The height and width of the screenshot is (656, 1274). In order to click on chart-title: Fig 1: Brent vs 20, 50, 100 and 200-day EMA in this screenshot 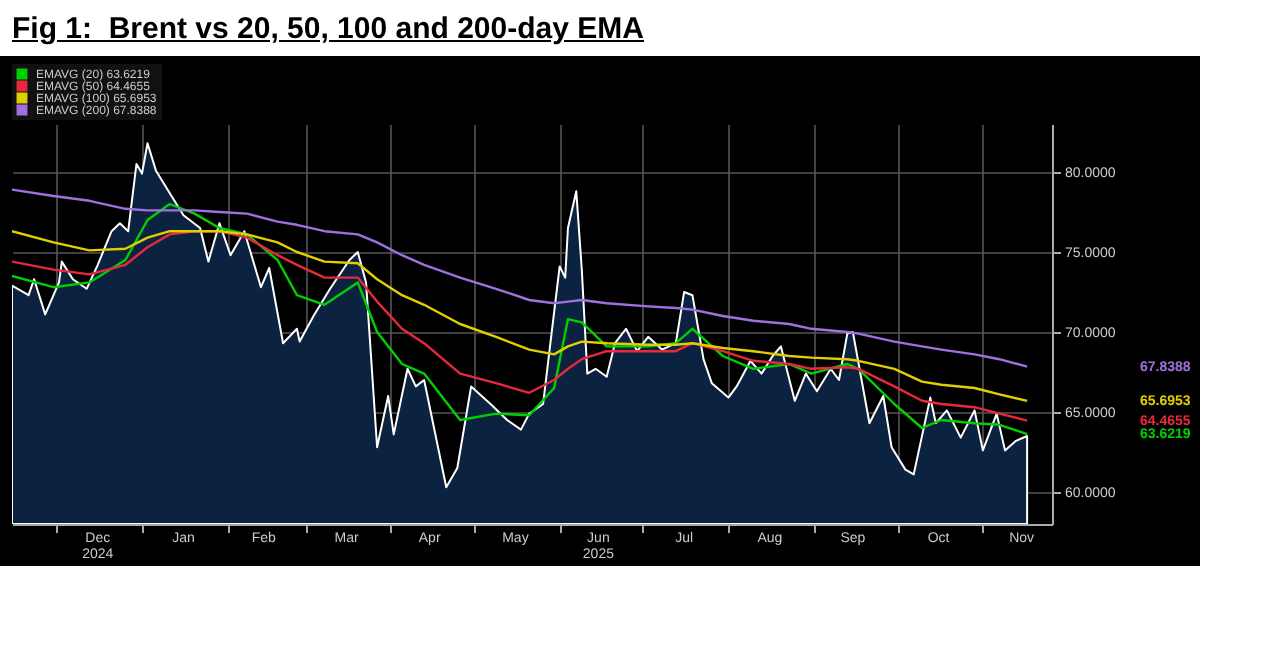, I will do `click(328, 29)`.